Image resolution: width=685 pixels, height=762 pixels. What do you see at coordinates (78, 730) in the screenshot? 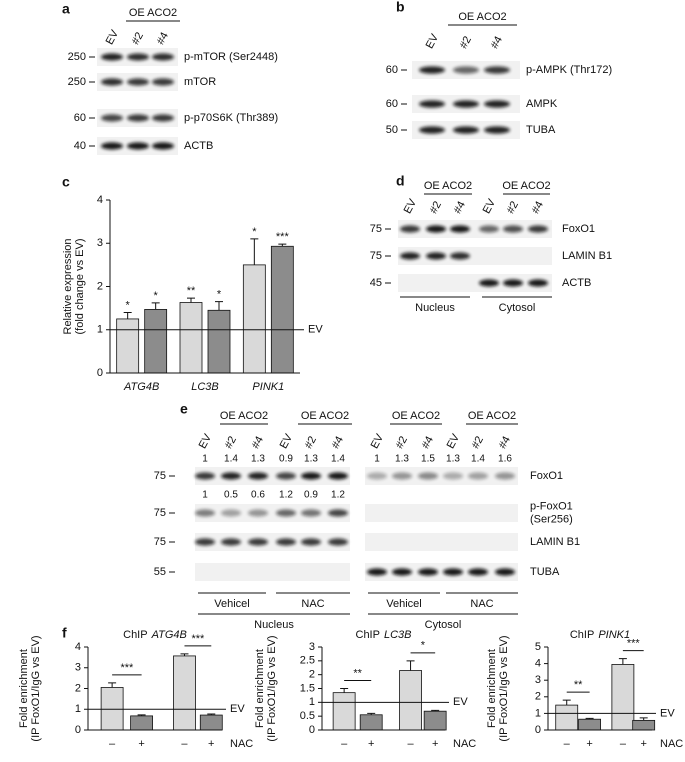
I see `y-tick-label: 0` at bounding box center [78, 730].